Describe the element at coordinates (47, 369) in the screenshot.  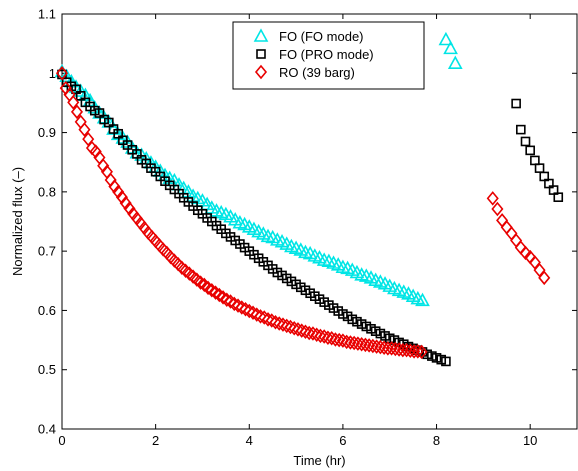
I see `y-tick-label: 0.5` at that location.